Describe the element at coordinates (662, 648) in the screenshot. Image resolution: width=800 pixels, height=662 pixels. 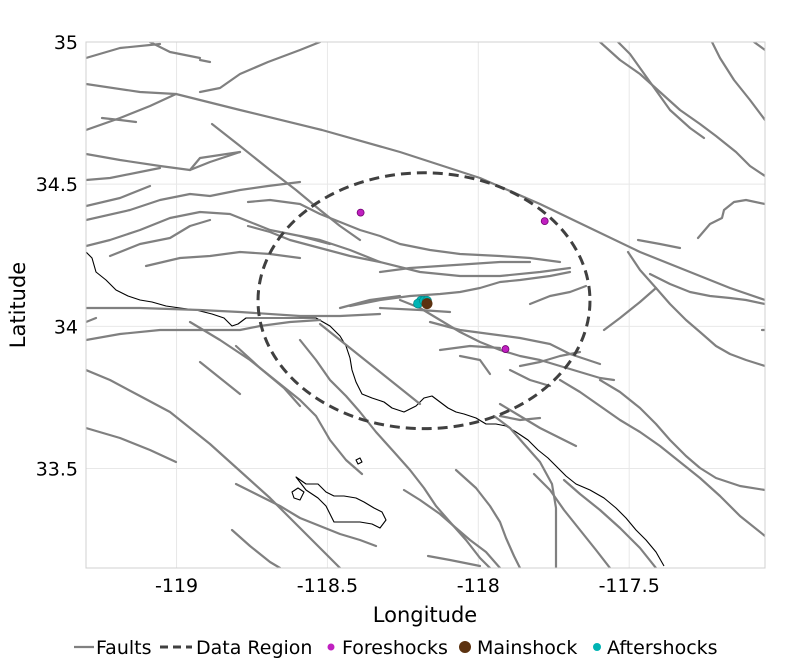
I see `legend-aftershocks-label: Aftershocks` at that location.